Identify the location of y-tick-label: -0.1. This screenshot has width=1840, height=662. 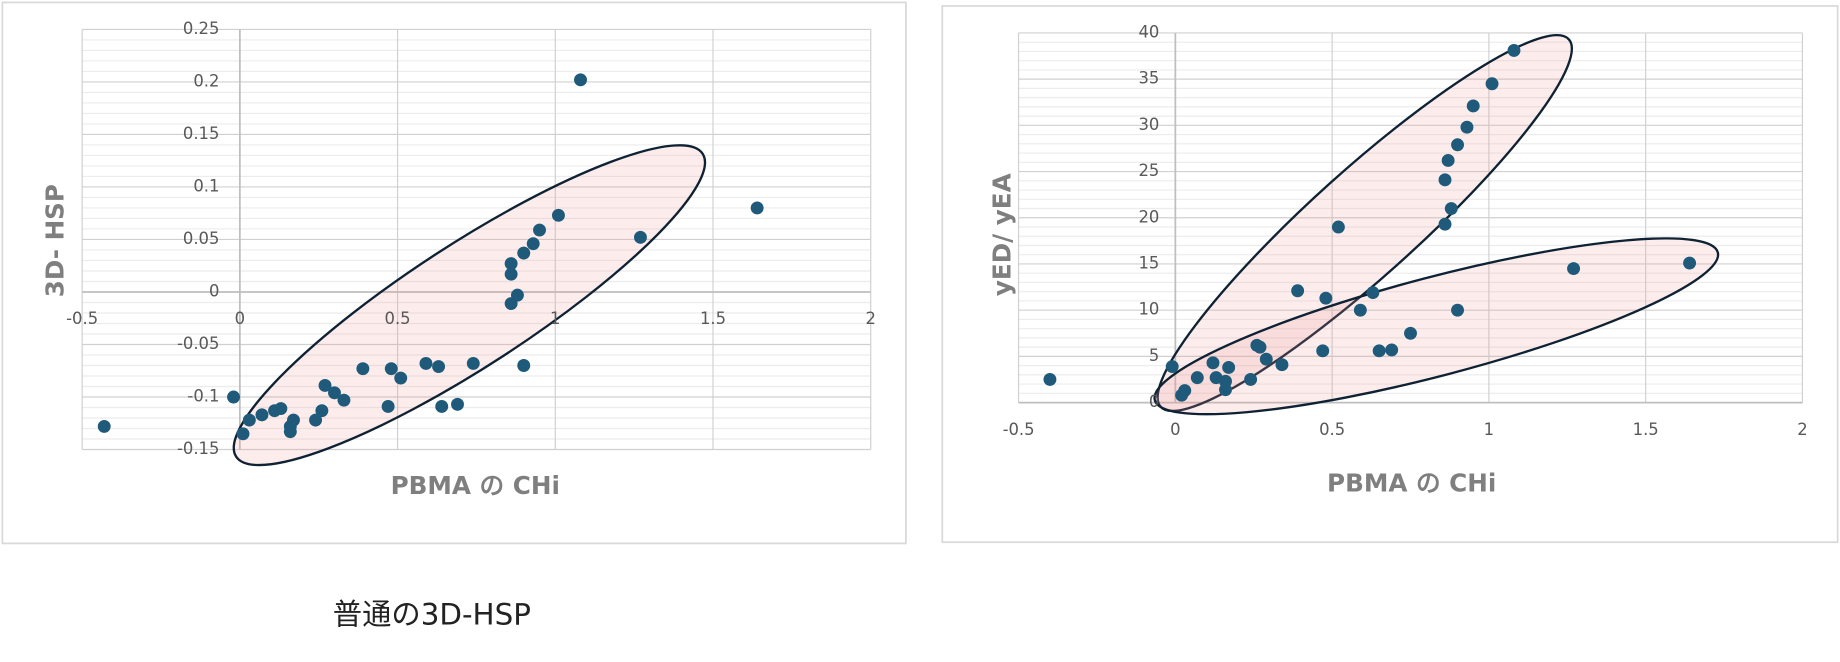
(203, 396).